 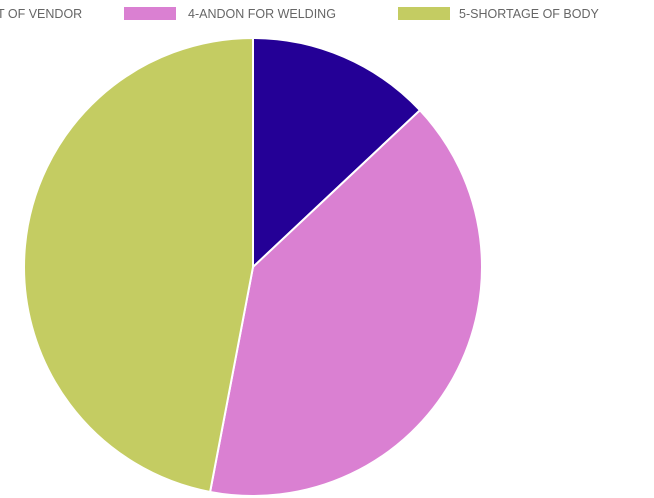 What do you see at coordinates (150, 13) in the screenshot?
I see `legend-swatch-andon-welding` at bounding box center [150, 13].